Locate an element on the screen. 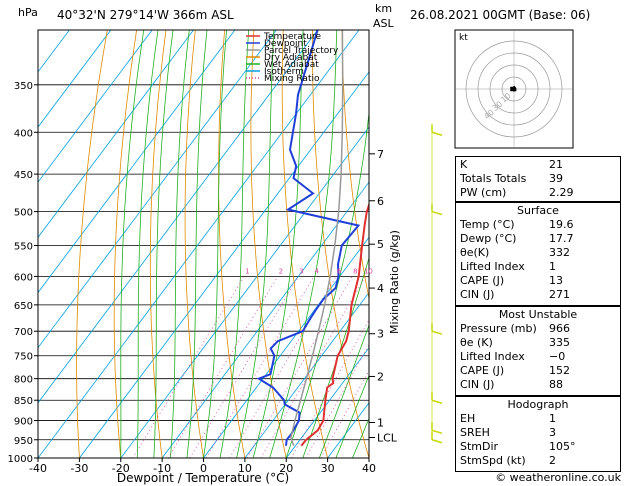 The image size is (629, 486). pressure-tick-label: 900 is located at coordinates (23, 422).